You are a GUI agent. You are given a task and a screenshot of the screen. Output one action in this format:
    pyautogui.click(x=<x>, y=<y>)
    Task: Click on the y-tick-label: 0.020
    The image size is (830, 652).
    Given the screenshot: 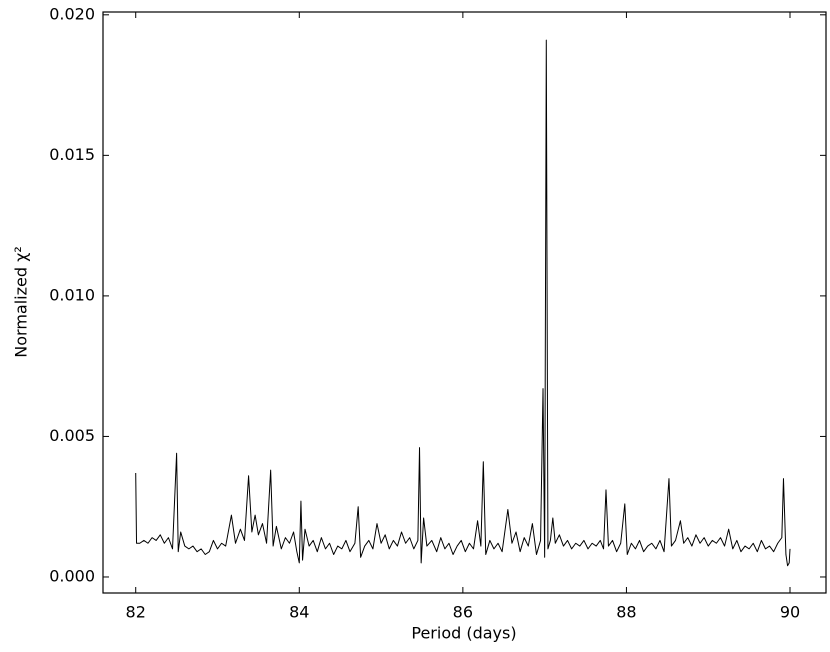 What is the action you would take?
    pyautogui.click(x=72, y=13)
    